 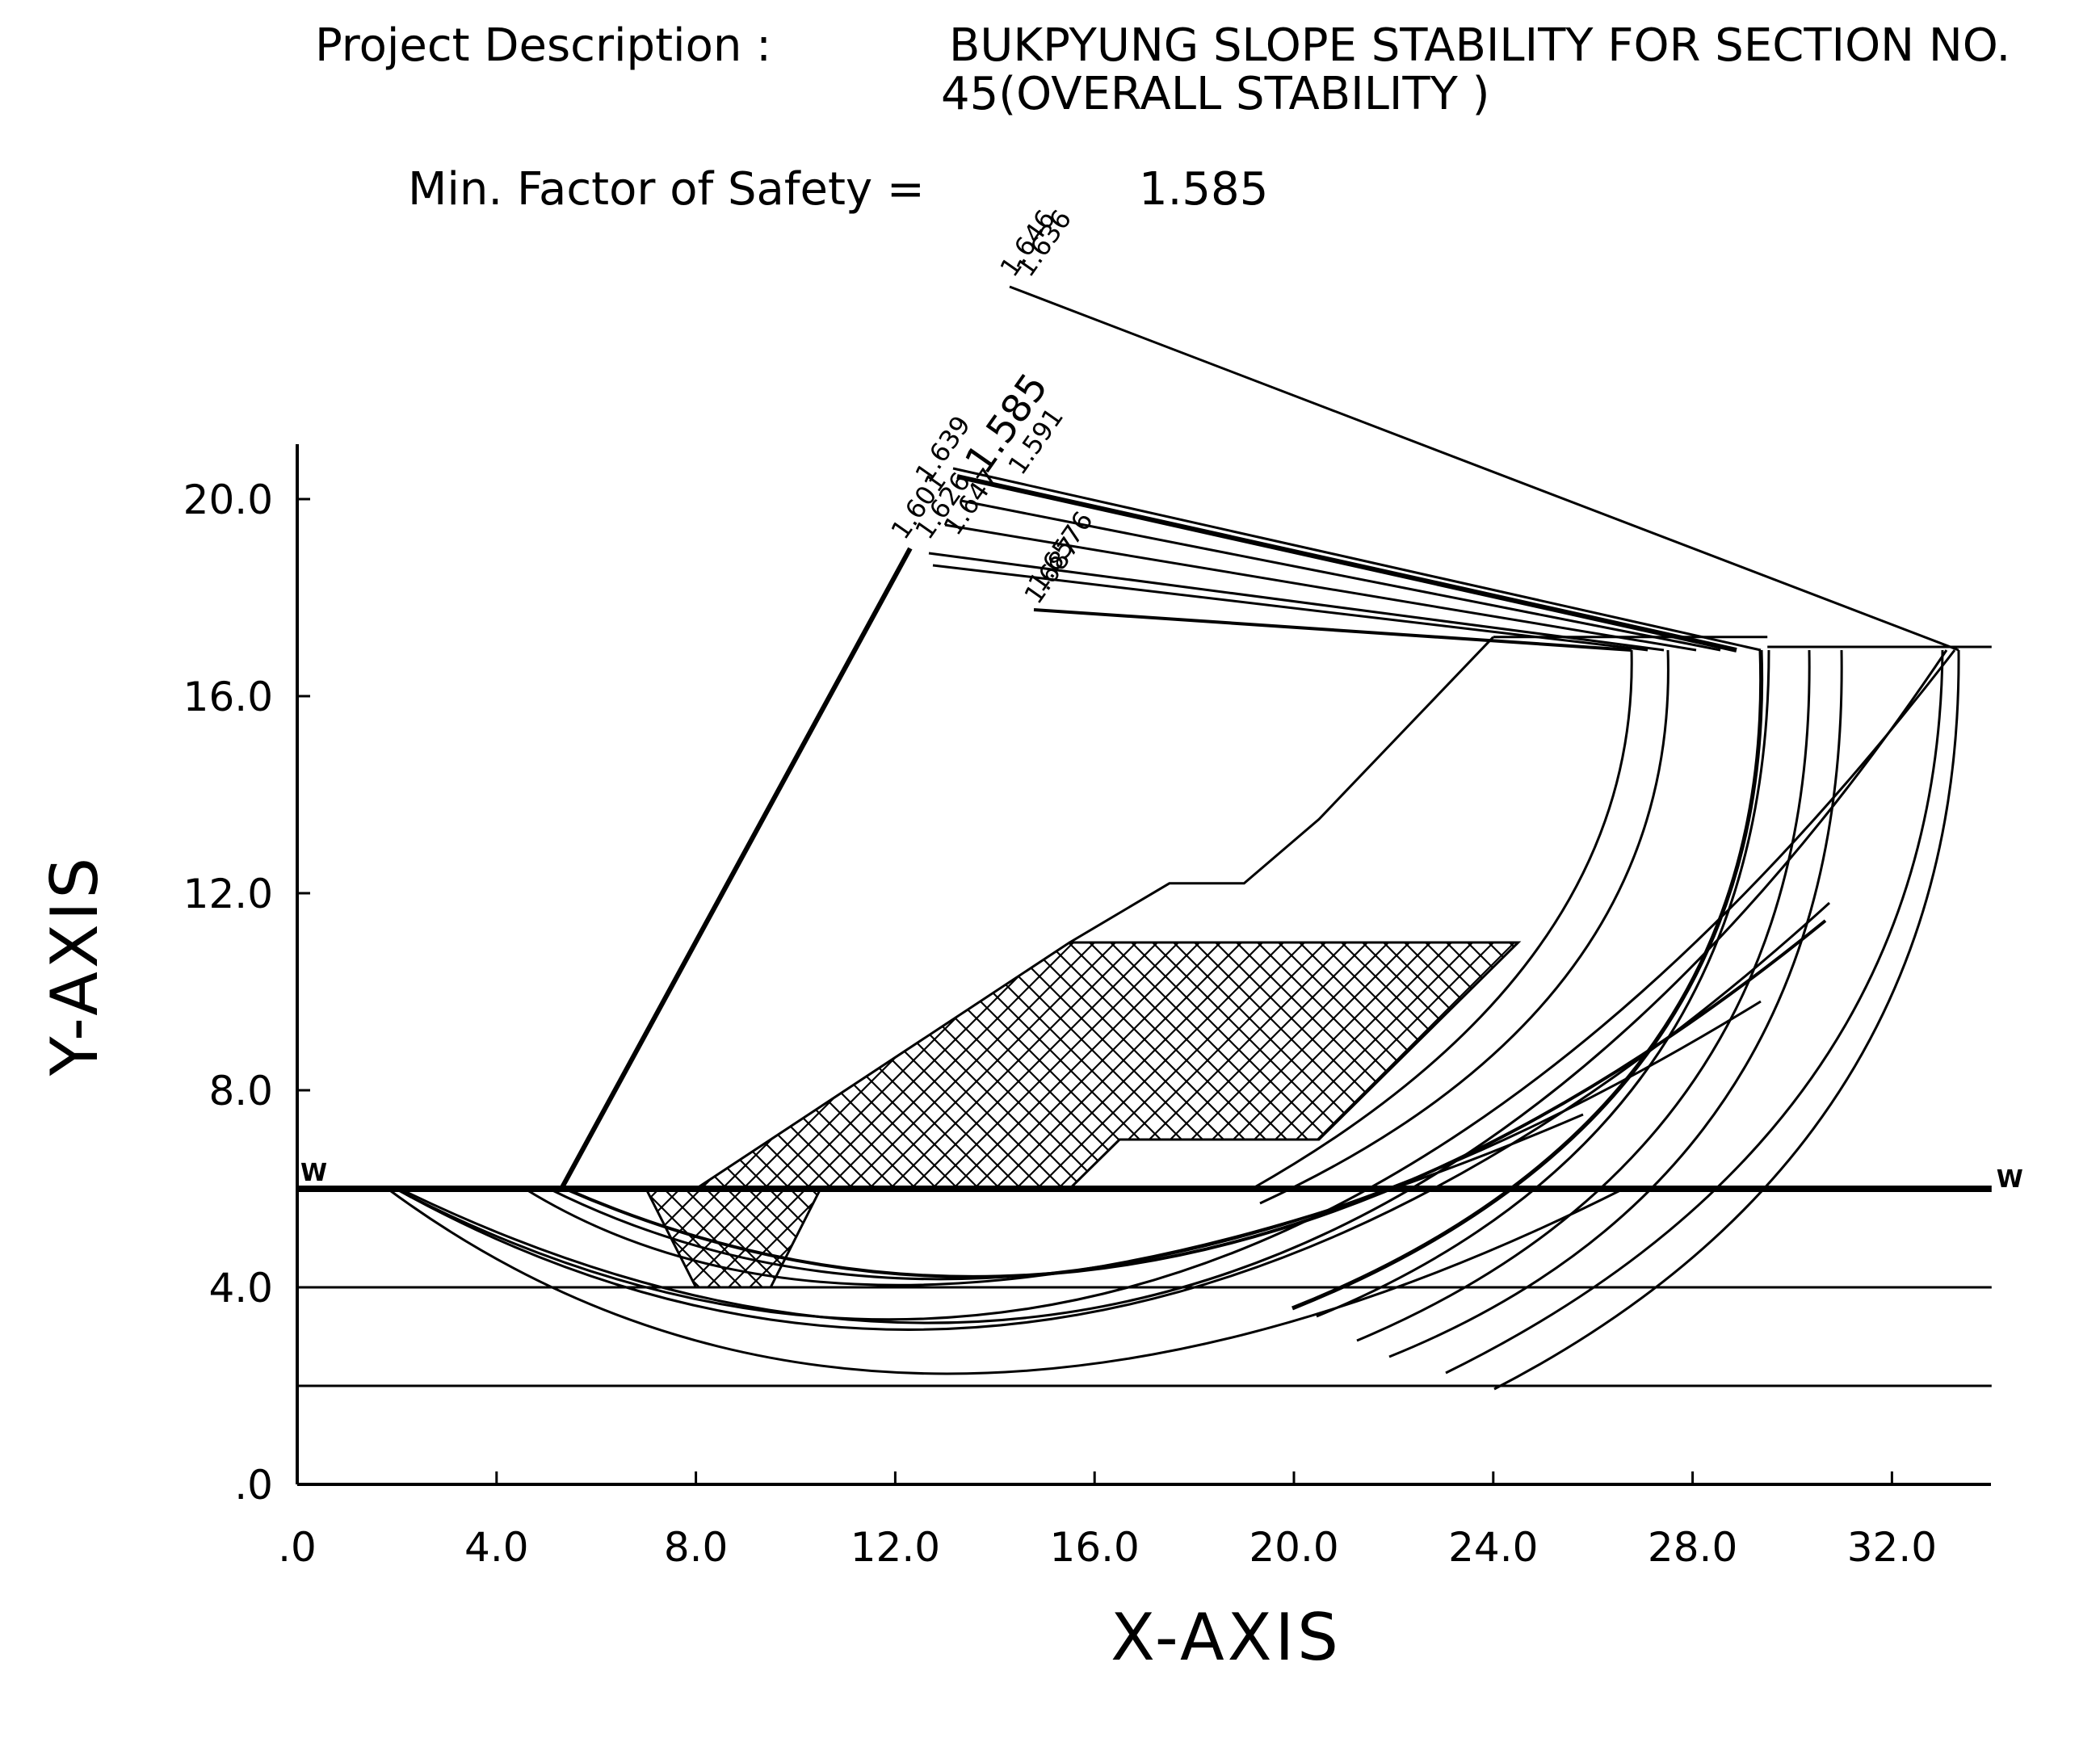 What do you see at coordinates (240, 1091) in the screenshot?
I see `y-tick-label: 8.0` at bounding box center [240, 1091].